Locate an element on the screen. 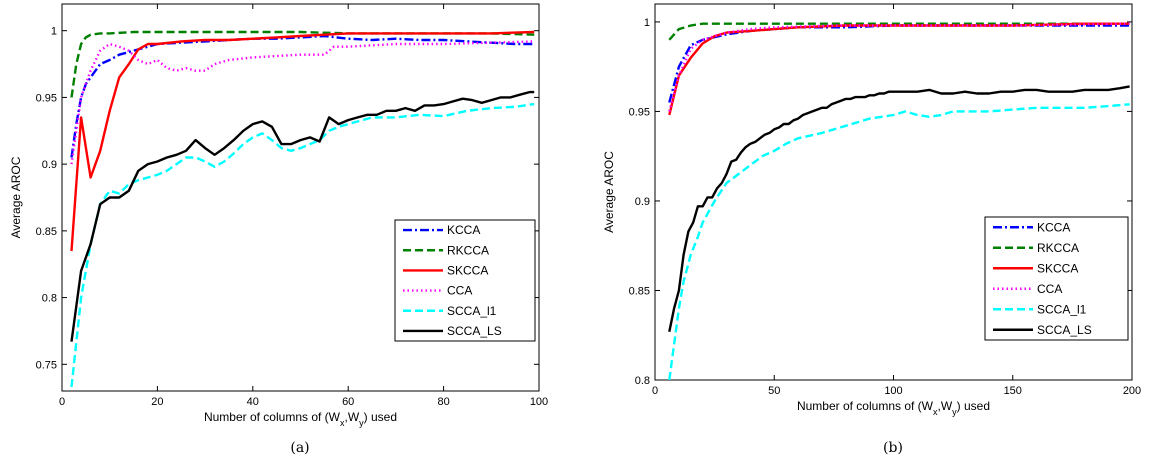 The width and height of the screenshot is (1158, 466). series-line-kcca is located at coordinates (302, 96).